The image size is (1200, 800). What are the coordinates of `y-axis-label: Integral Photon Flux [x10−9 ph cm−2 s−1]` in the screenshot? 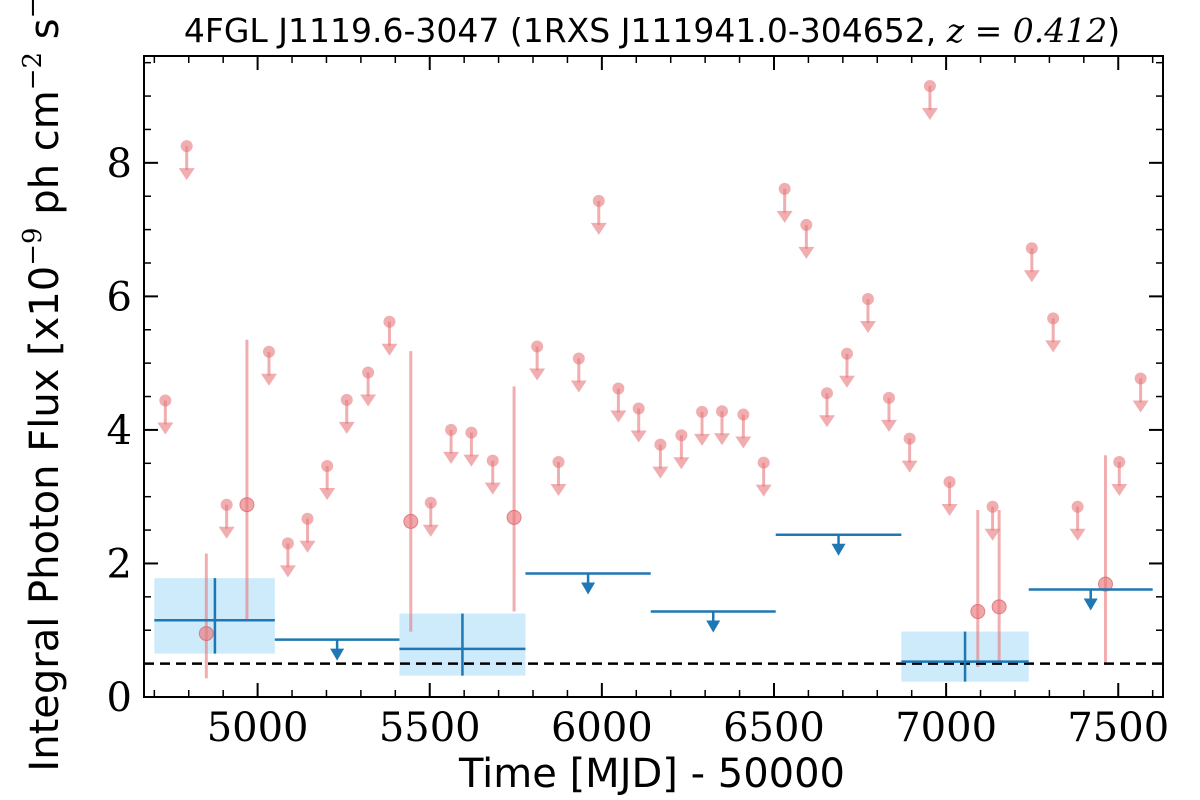 It's located at (43, 386).